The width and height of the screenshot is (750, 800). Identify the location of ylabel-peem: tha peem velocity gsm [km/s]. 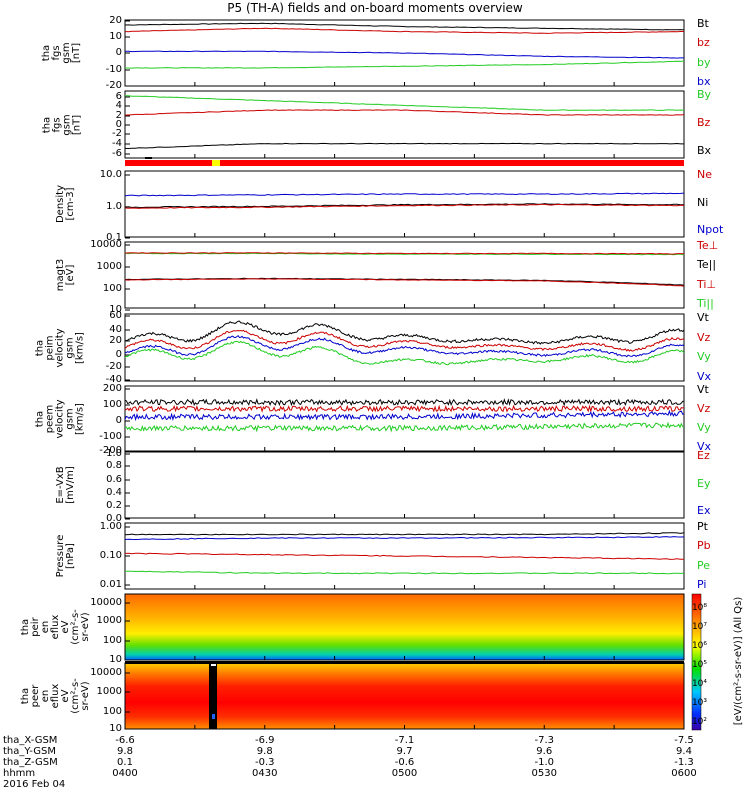
(59, 418).